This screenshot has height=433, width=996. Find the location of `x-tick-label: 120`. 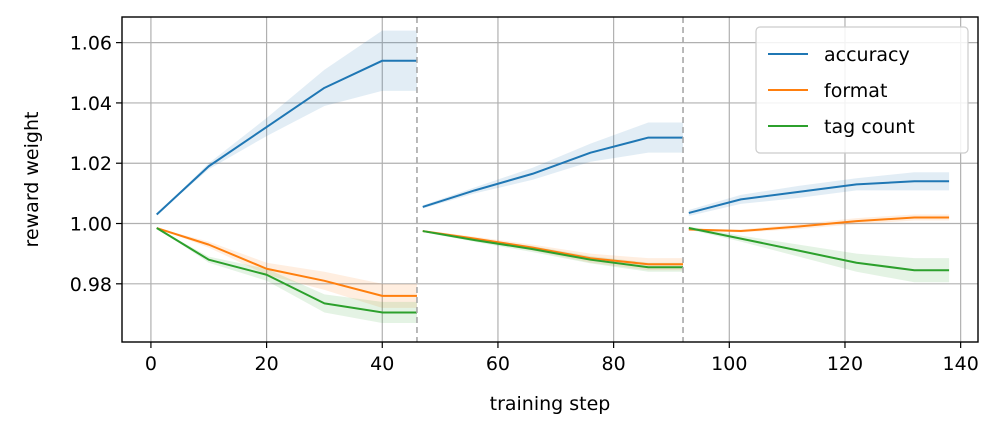

x-tick-label: 120 is located at coordinates (845, 364).